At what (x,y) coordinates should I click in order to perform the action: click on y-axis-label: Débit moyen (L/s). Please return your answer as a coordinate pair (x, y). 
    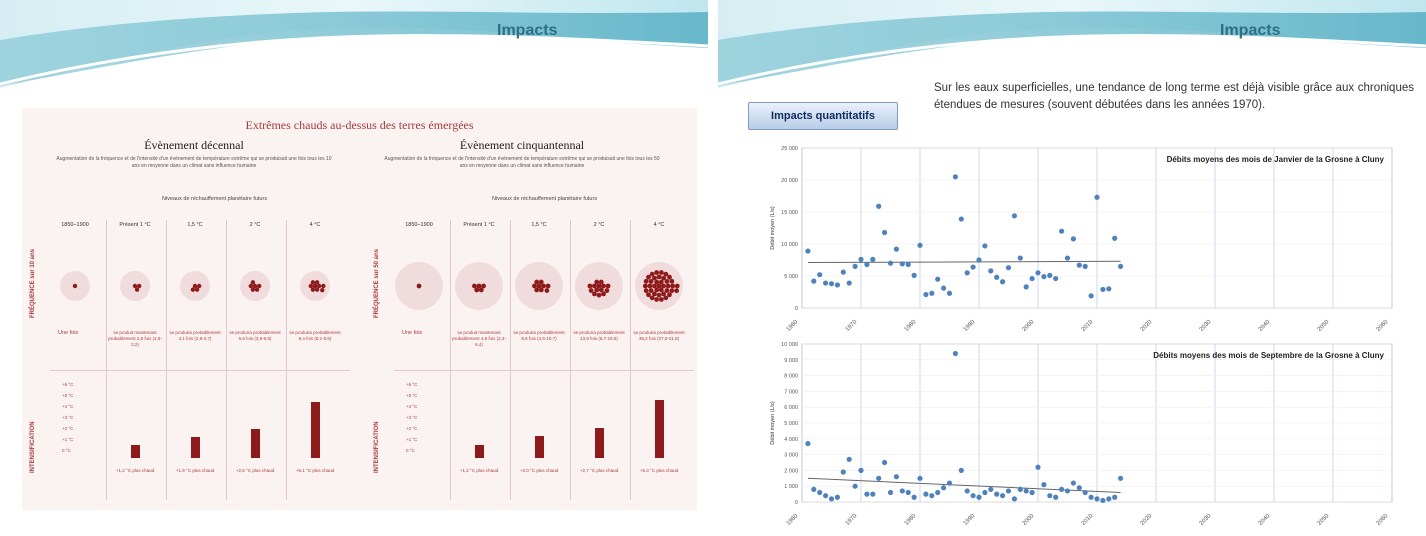
    Looking at the image, I should click on (773, 228).